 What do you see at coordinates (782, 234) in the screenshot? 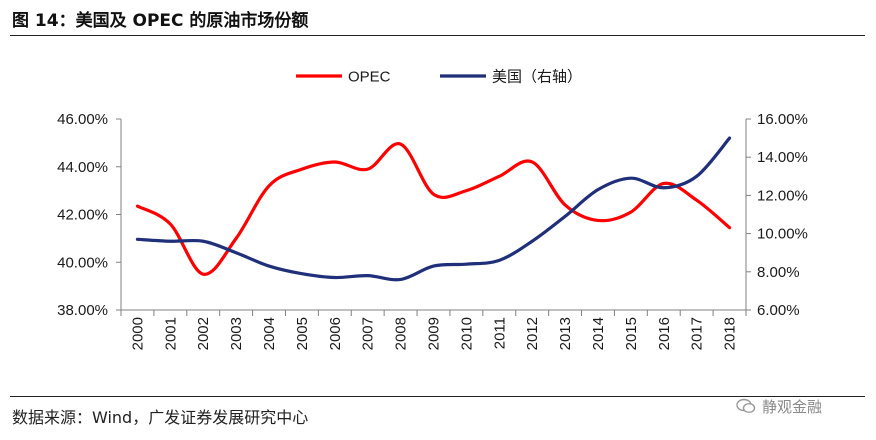
I see `right-tick-label: 10.00%` at bounding box center [782, 234].